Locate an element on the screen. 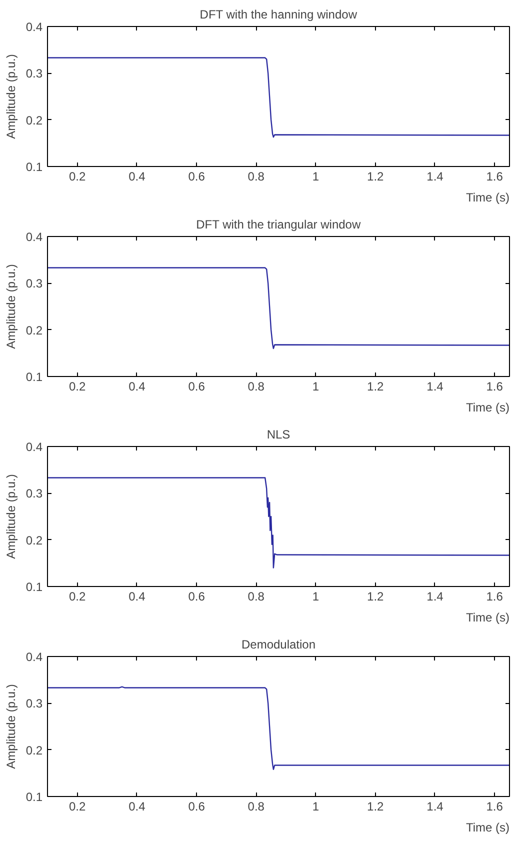 Image resolution: width=521 pixels, height=845 pixels. chart-title: Demodulation is located at coordinates (278, 645).